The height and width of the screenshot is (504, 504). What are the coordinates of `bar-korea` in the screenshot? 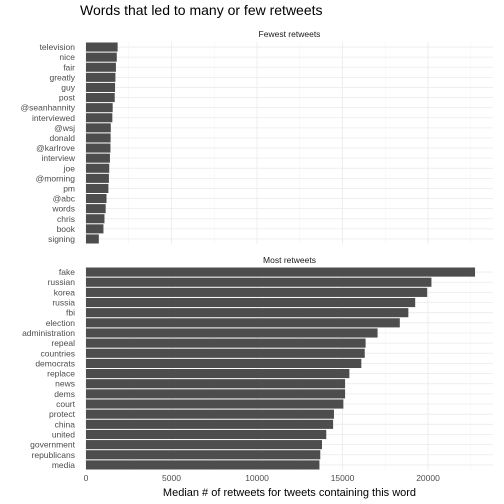 It's located at (257, 292).